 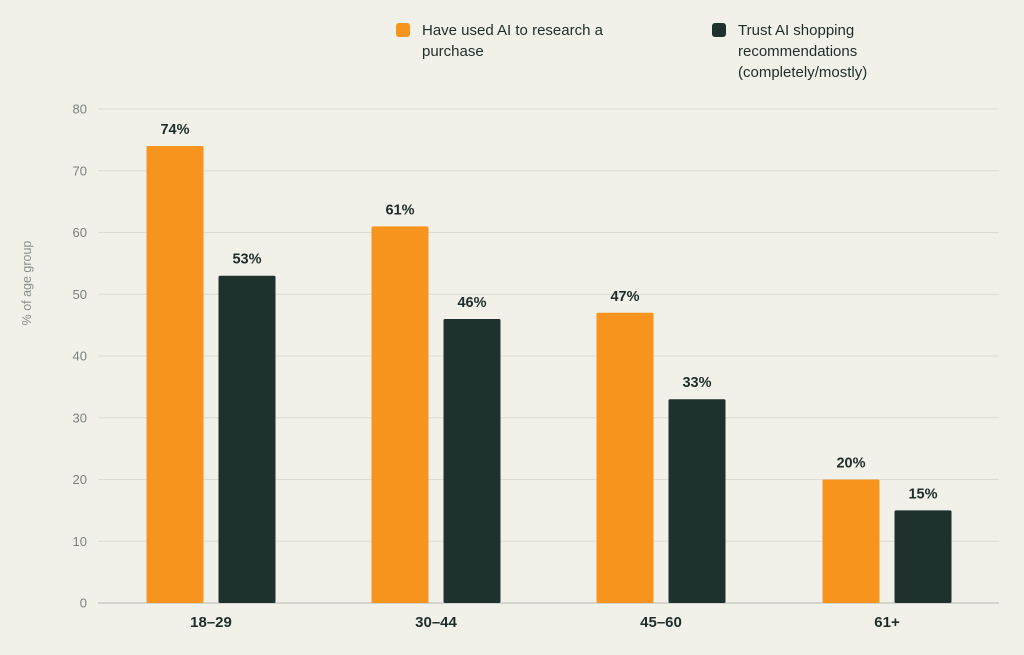 What do you see at coordinates (545, 622) in the screenshot?
I see `x-axis-ticks: 18–29 30–44 45–60 61+` at bounding box center [545, 622].